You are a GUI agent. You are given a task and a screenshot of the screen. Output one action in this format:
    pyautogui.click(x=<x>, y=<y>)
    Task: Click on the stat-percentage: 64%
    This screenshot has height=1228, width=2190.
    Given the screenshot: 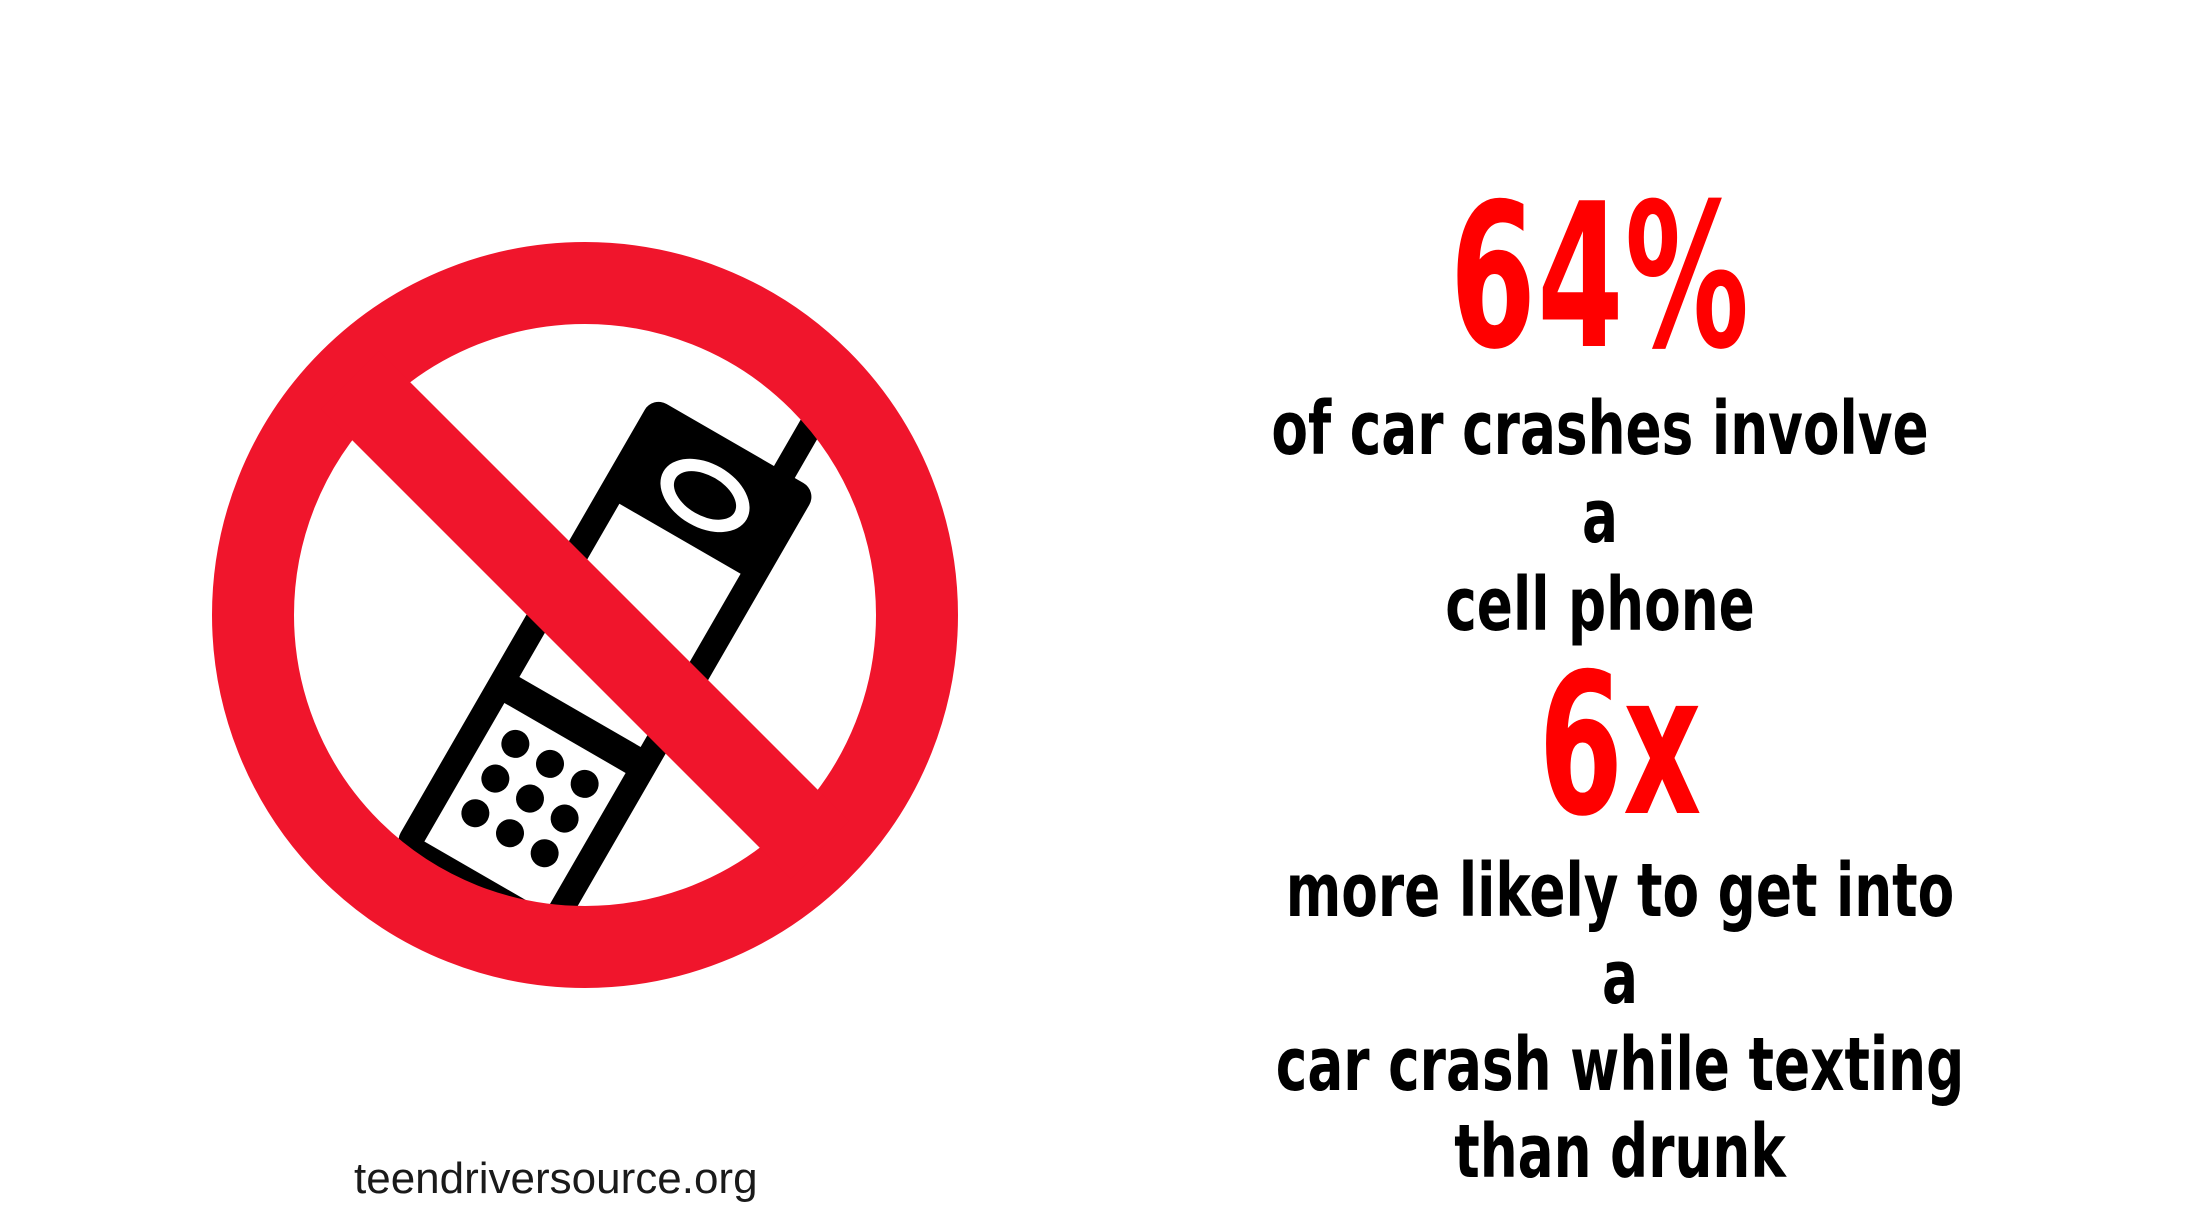 What is the action you would take?
    pyautogui.click(x=1600, y=278)
    